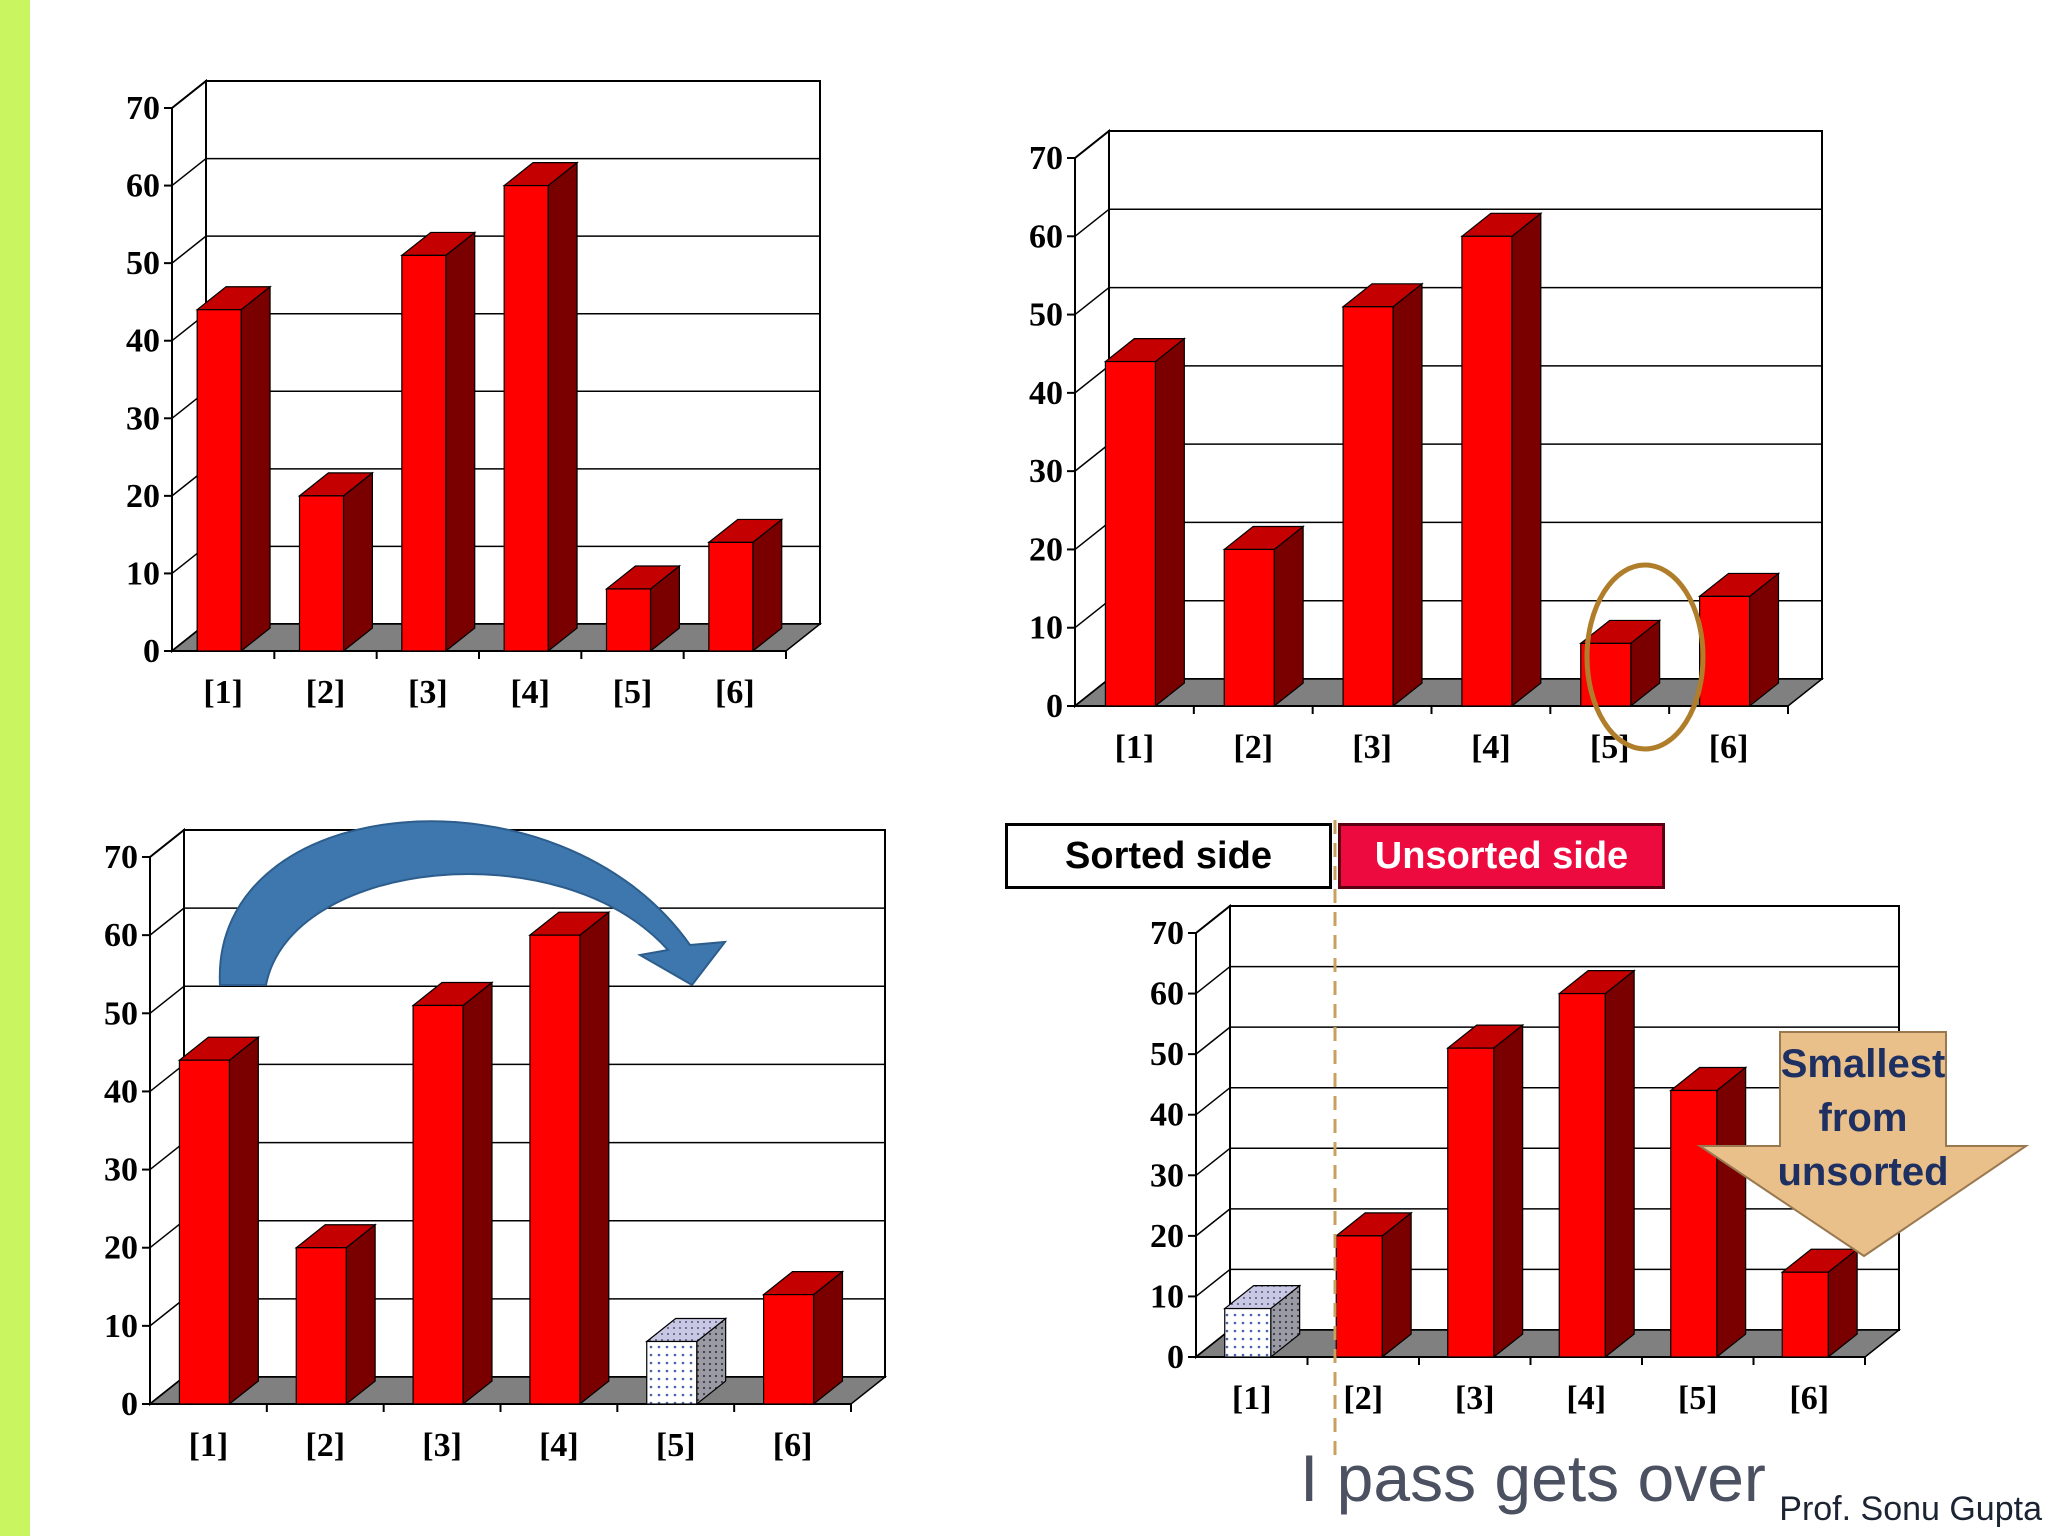  I want to click on callout-line-2: from, so click(1863, 1118).